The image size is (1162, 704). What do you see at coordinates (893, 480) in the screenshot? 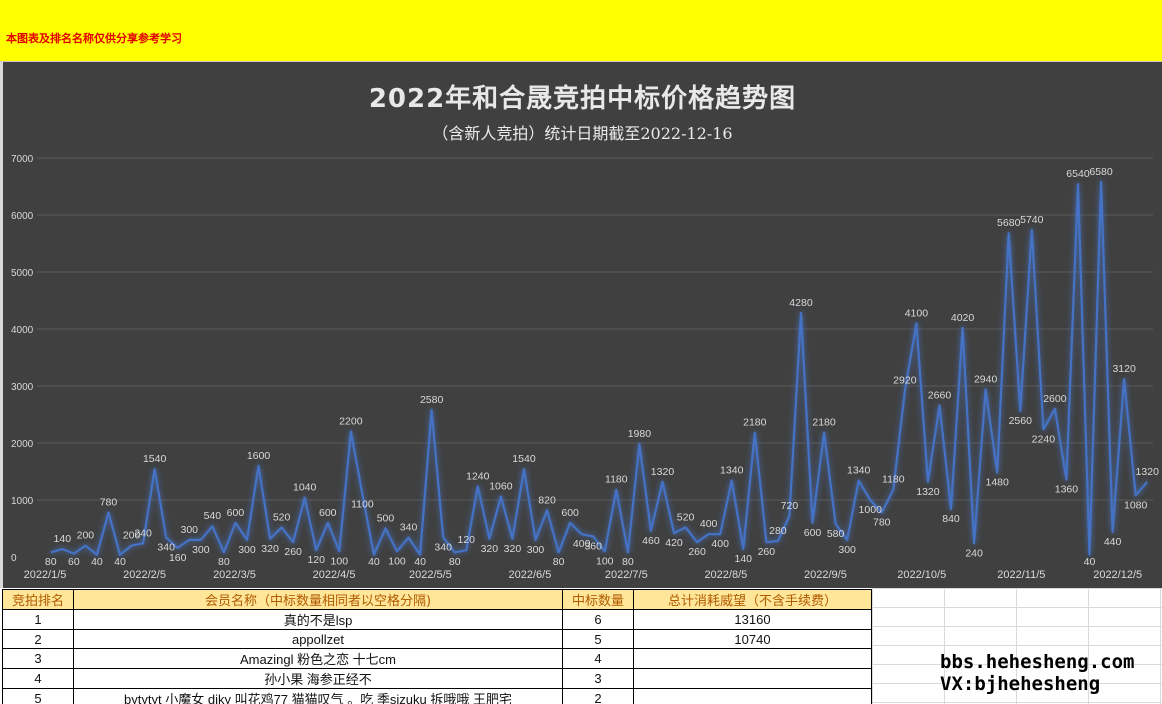
I see `data-label: 1180` at bounding box center [893, 480].